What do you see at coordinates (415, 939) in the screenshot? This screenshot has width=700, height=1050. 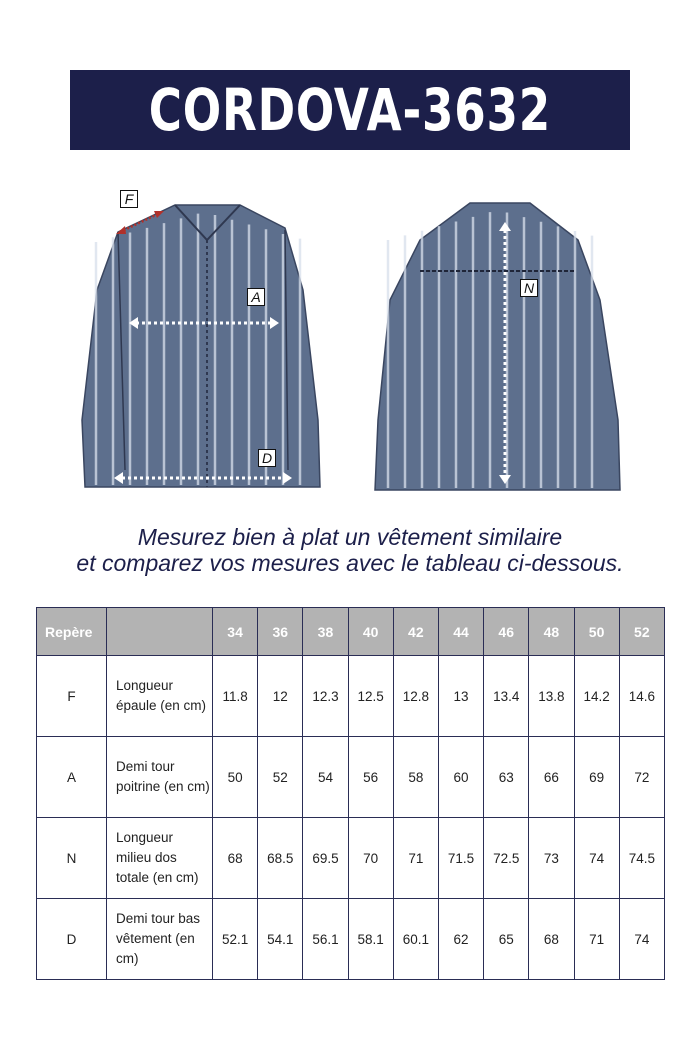 I see `size-value: 60.1` at bounding box center [415, 939].